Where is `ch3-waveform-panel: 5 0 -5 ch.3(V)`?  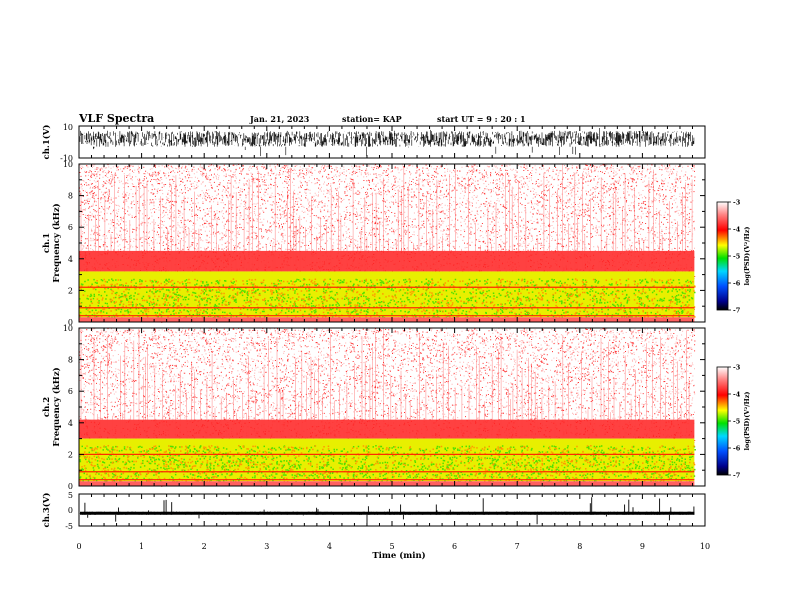 ch3-waveform-panel: 5 0 -5 ch.3(V) is located at coordinates (373, 511).